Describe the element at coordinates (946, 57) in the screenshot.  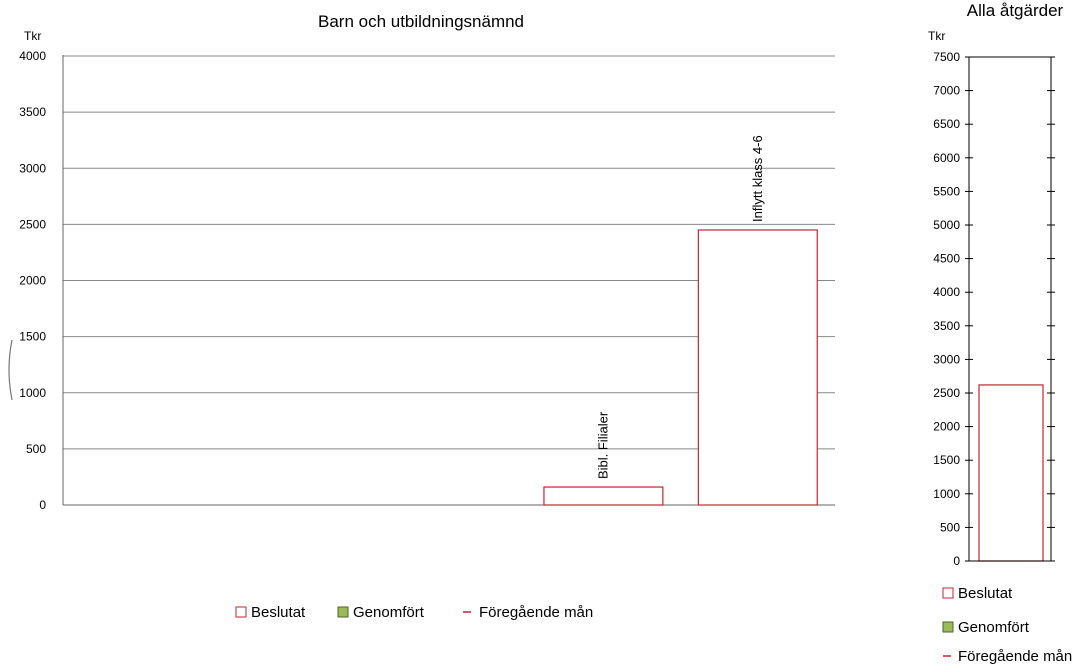
I see `side-chart-y-tick-label: 7500` at that location.